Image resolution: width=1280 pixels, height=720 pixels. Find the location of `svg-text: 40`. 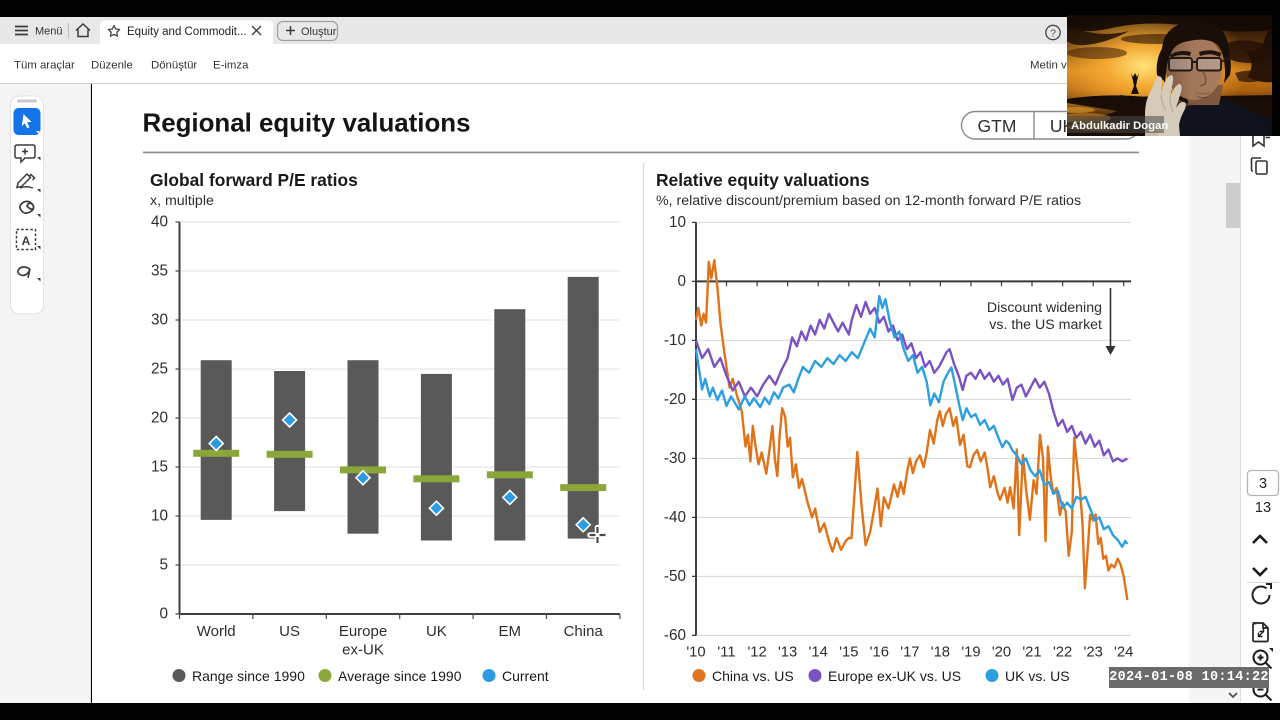

svg-text: 40 is located at coordinates (159, 222).